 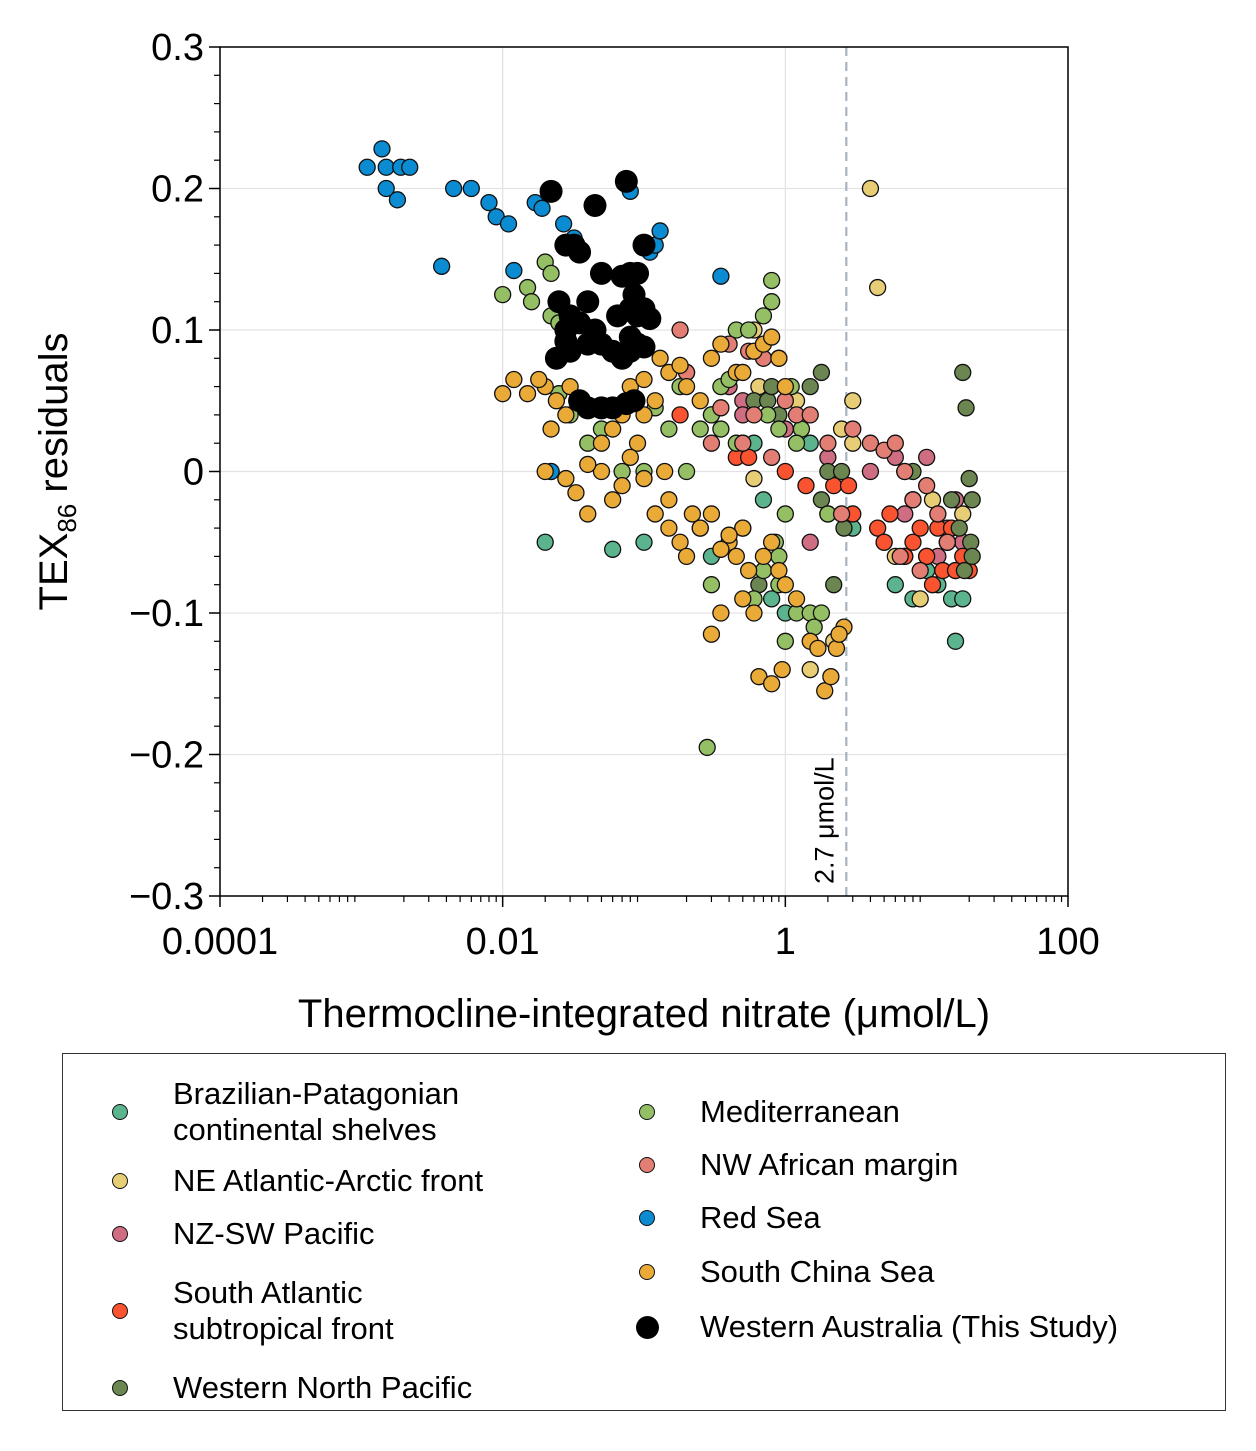 What do you see at coordinates (328, 1180) in the screenshot?
I see `legend-label: NE Atlantic-Arctic front` at bounding box center [328, 1180].